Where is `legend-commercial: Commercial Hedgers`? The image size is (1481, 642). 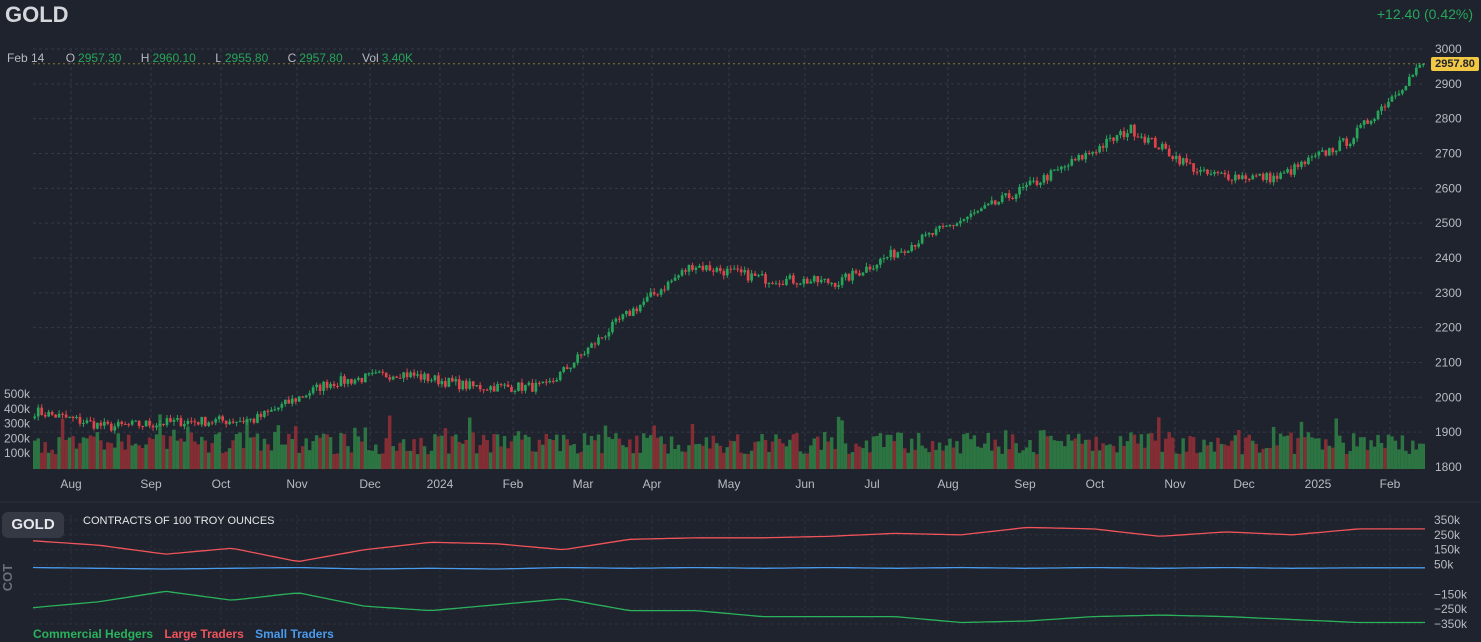 legend-commercial: Commercial Hedgers is located at coordinates (93, 634).